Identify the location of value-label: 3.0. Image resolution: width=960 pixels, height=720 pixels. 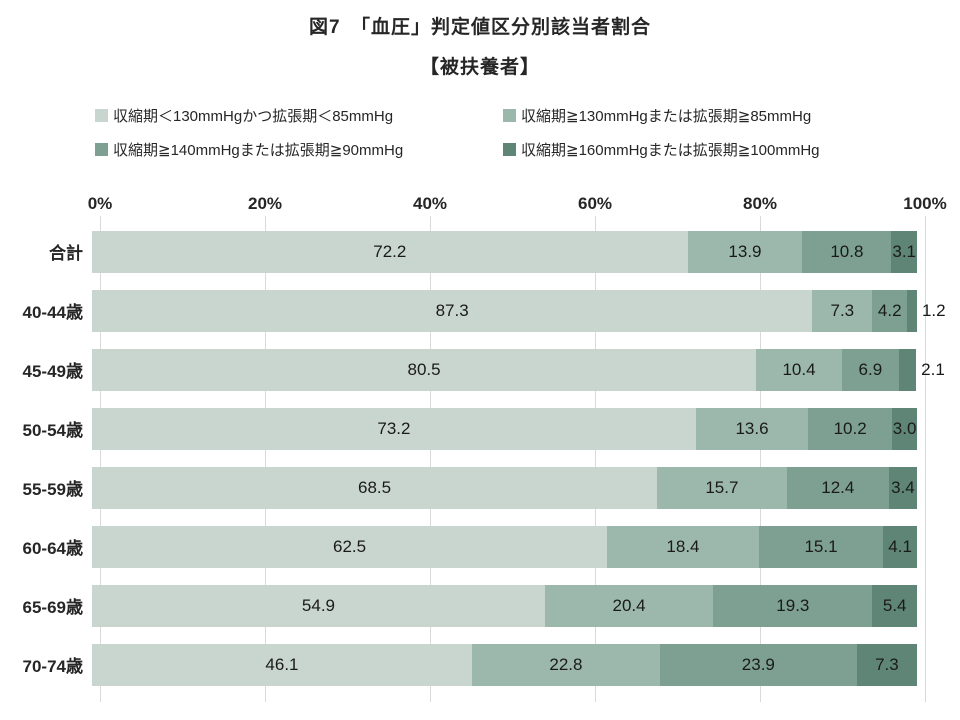
(904, 428).